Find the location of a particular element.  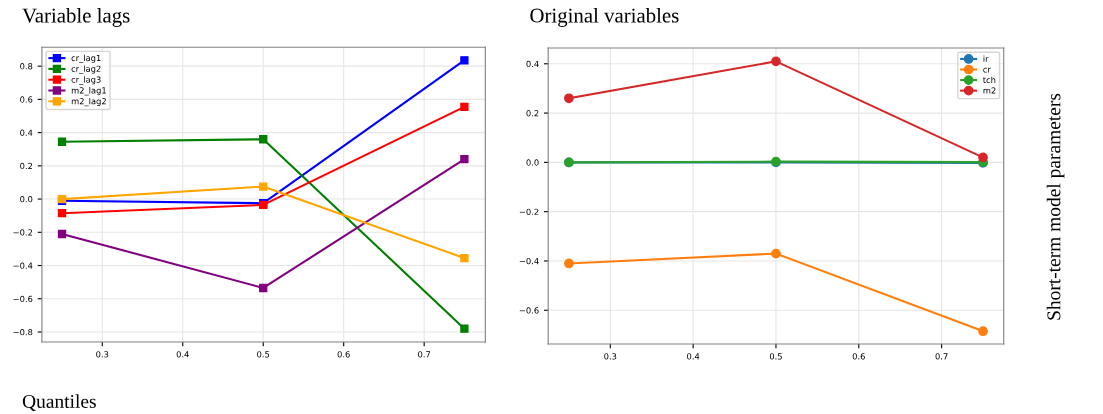

text: Short-term model parameters is located at coordinates (1055, 206).